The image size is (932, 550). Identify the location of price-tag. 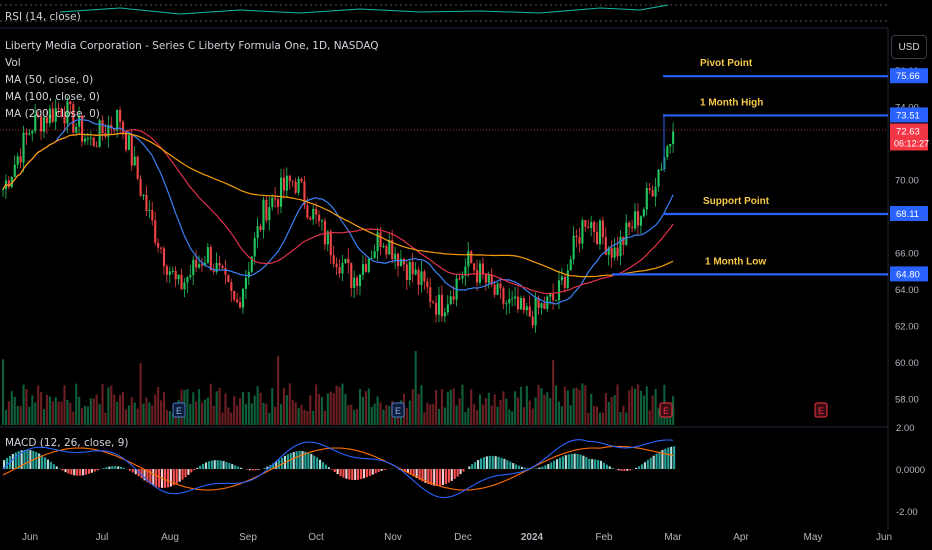
(909, 213).